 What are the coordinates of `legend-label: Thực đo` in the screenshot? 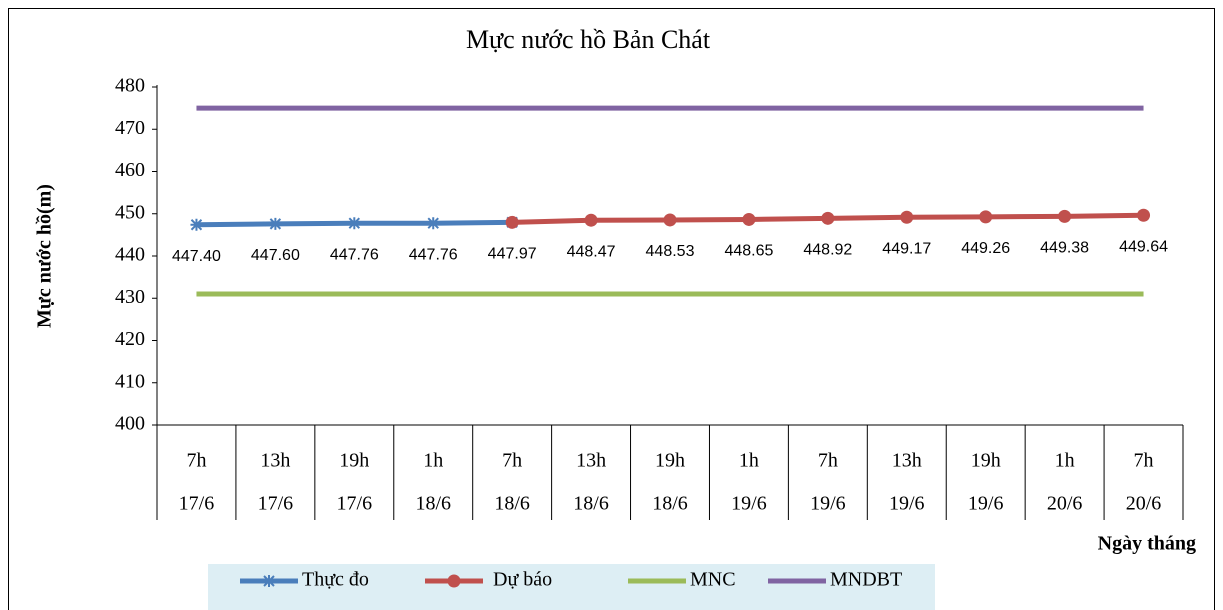 It's located at (335, 580).